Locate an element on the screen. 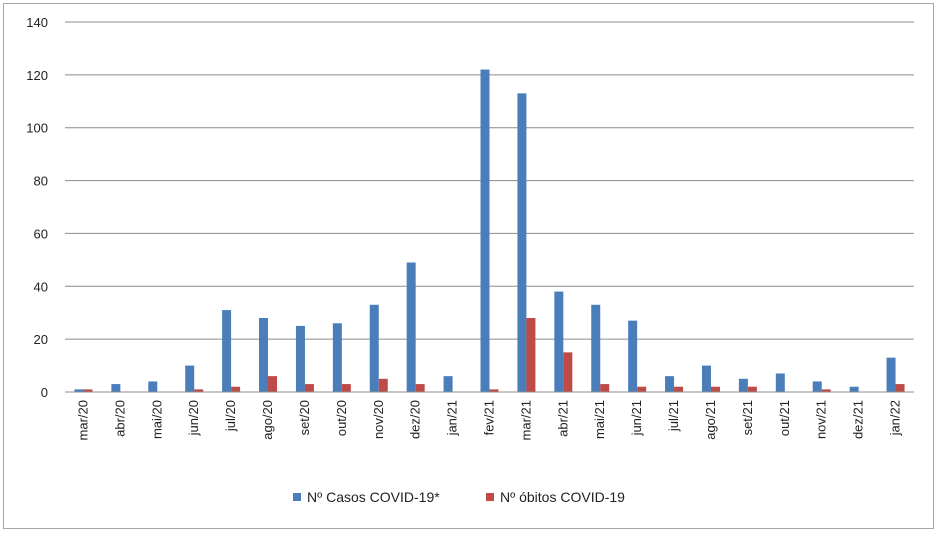  x-tick-label: out/20 is located at coordinates (341, 418).